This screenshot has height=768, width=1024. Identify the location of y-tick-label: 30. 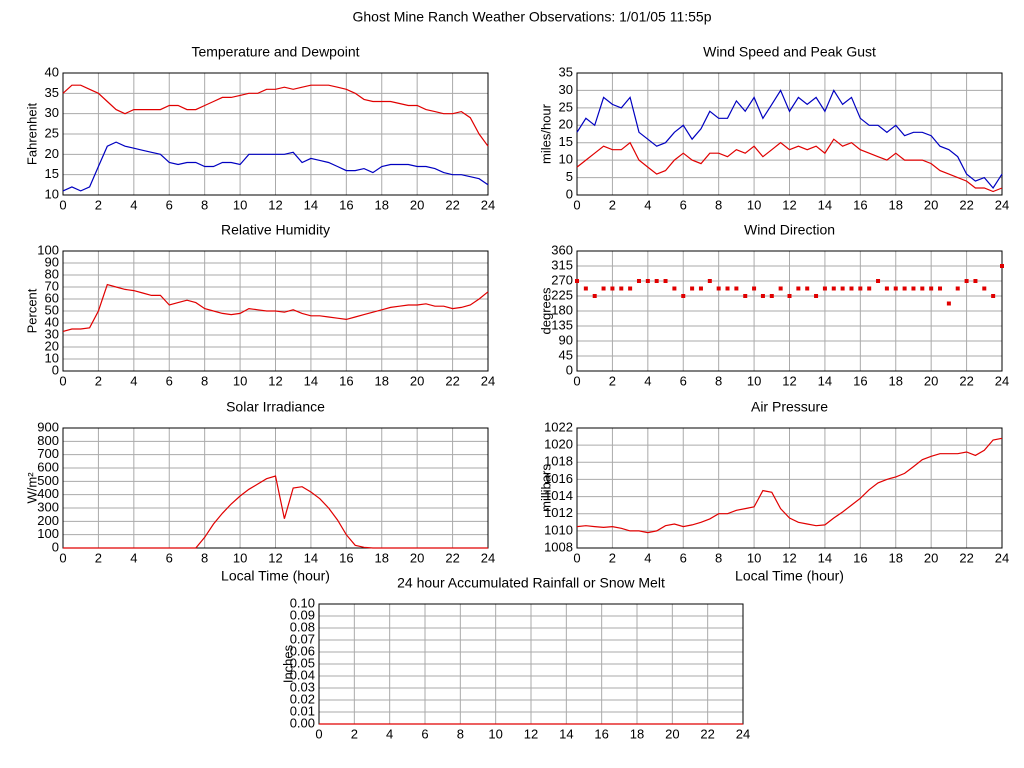
(566, 89).